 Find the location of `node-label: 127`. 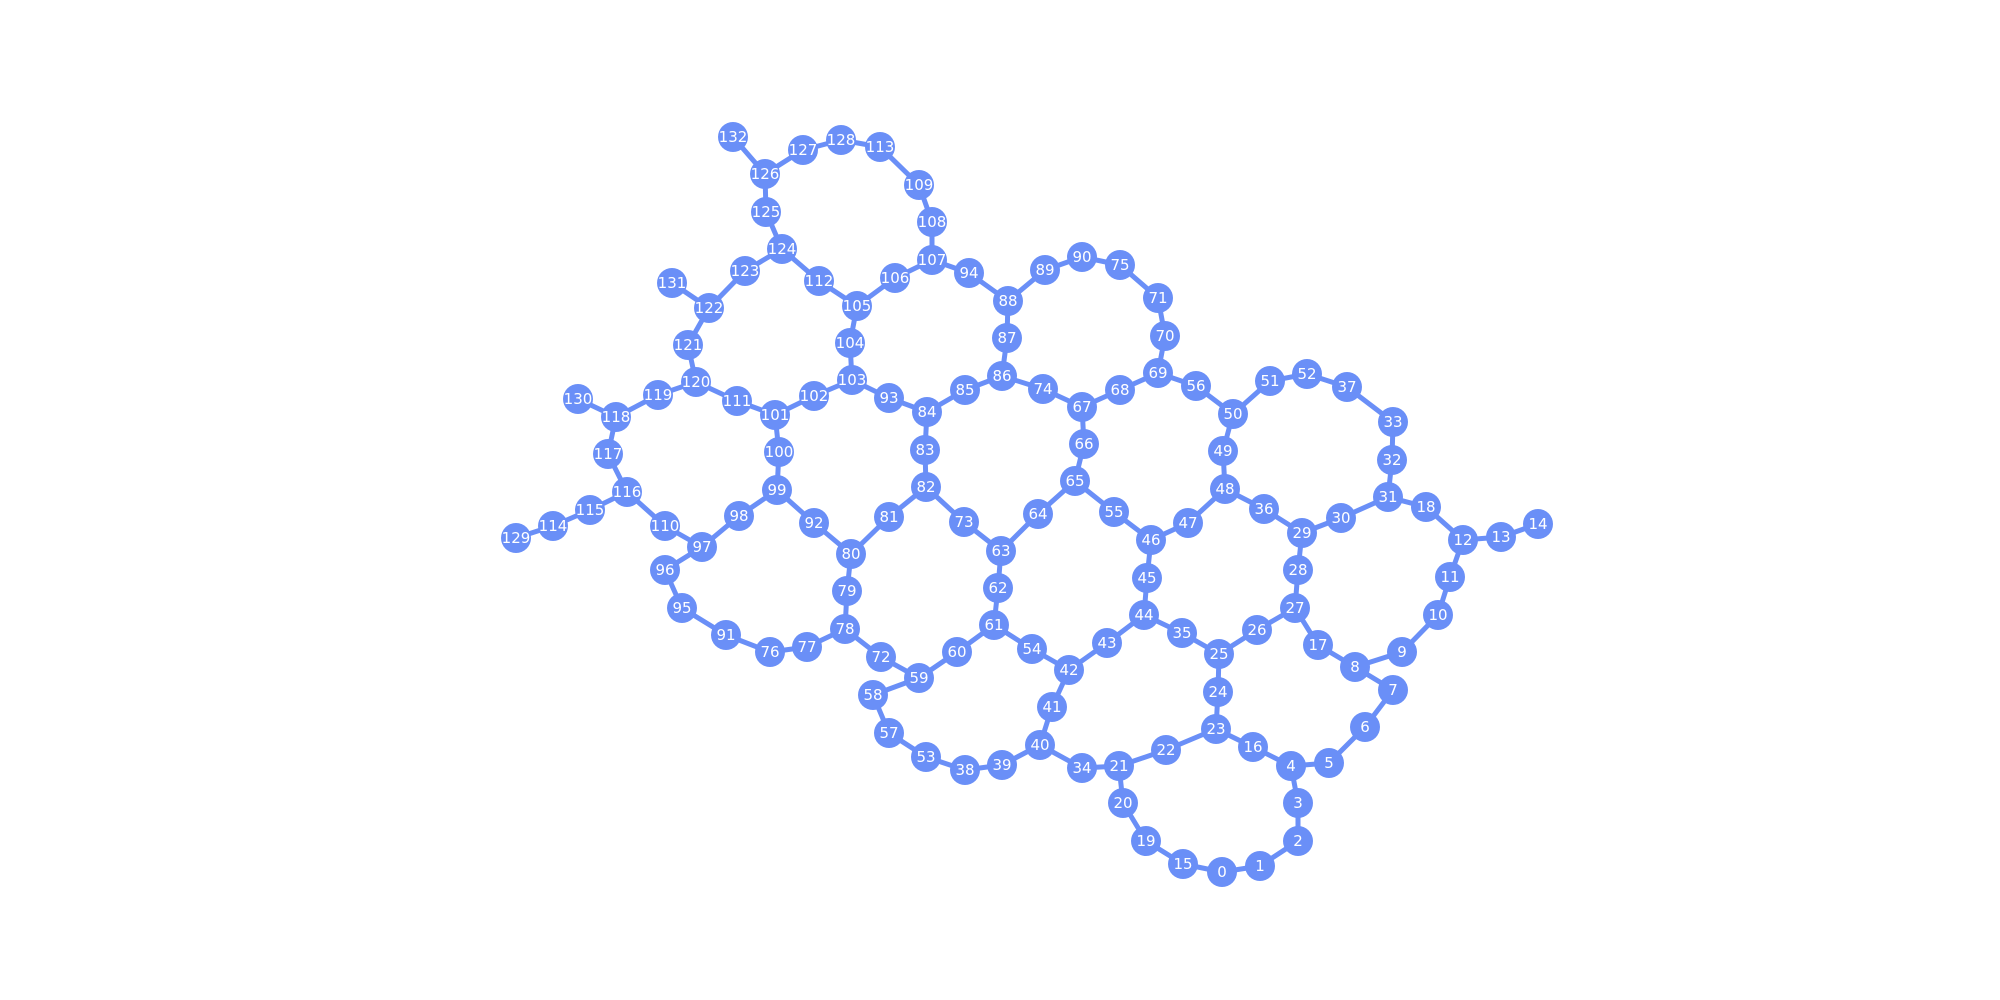

node-label: 127 is located at coordinates (803, 150).